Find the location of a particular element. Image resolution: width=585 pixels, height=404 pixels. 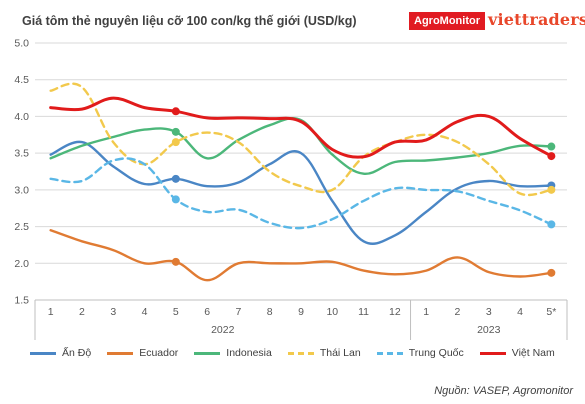

y-tick-label: 3.0 is located at coordinates (21, 190).